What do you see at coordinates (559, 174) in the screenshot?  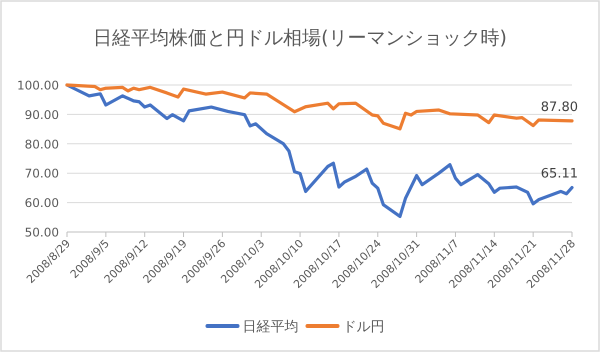 I see `annotation: 65.11` at bounding box center [559, 174].